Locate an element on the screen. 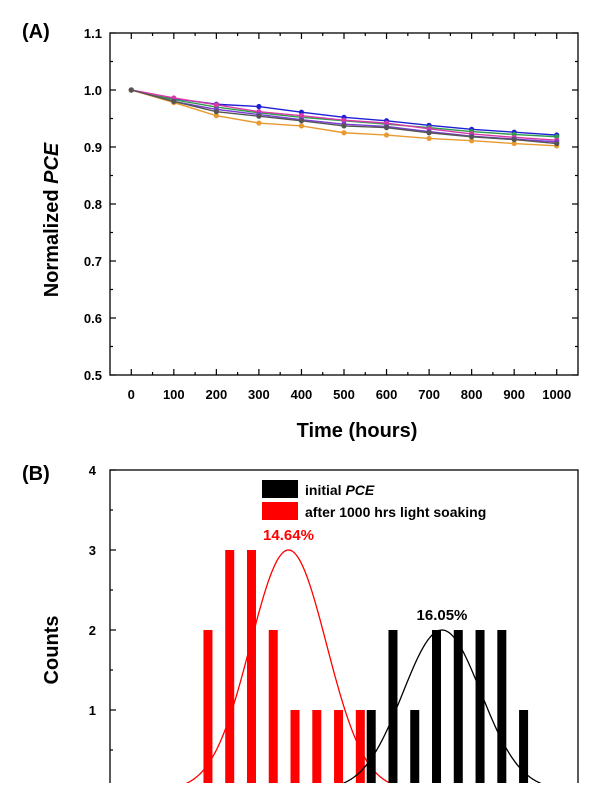 The image size is (600, 788). legend-swatch-after is located at coordinates (280, 511).